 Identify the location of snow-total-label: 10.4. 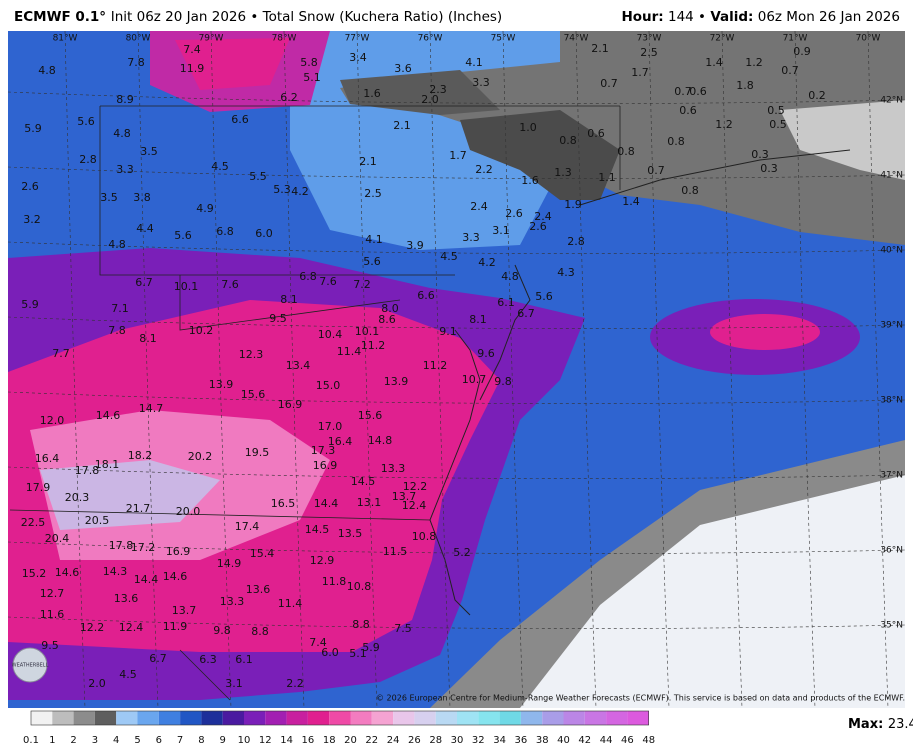
(330, 334).